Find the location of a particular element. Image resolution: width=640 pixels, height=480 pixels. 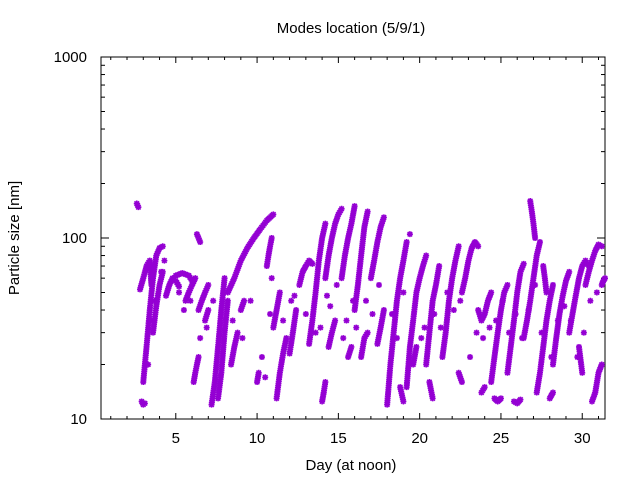

x-tick-label: 25 is located at coordinates (501, 438).